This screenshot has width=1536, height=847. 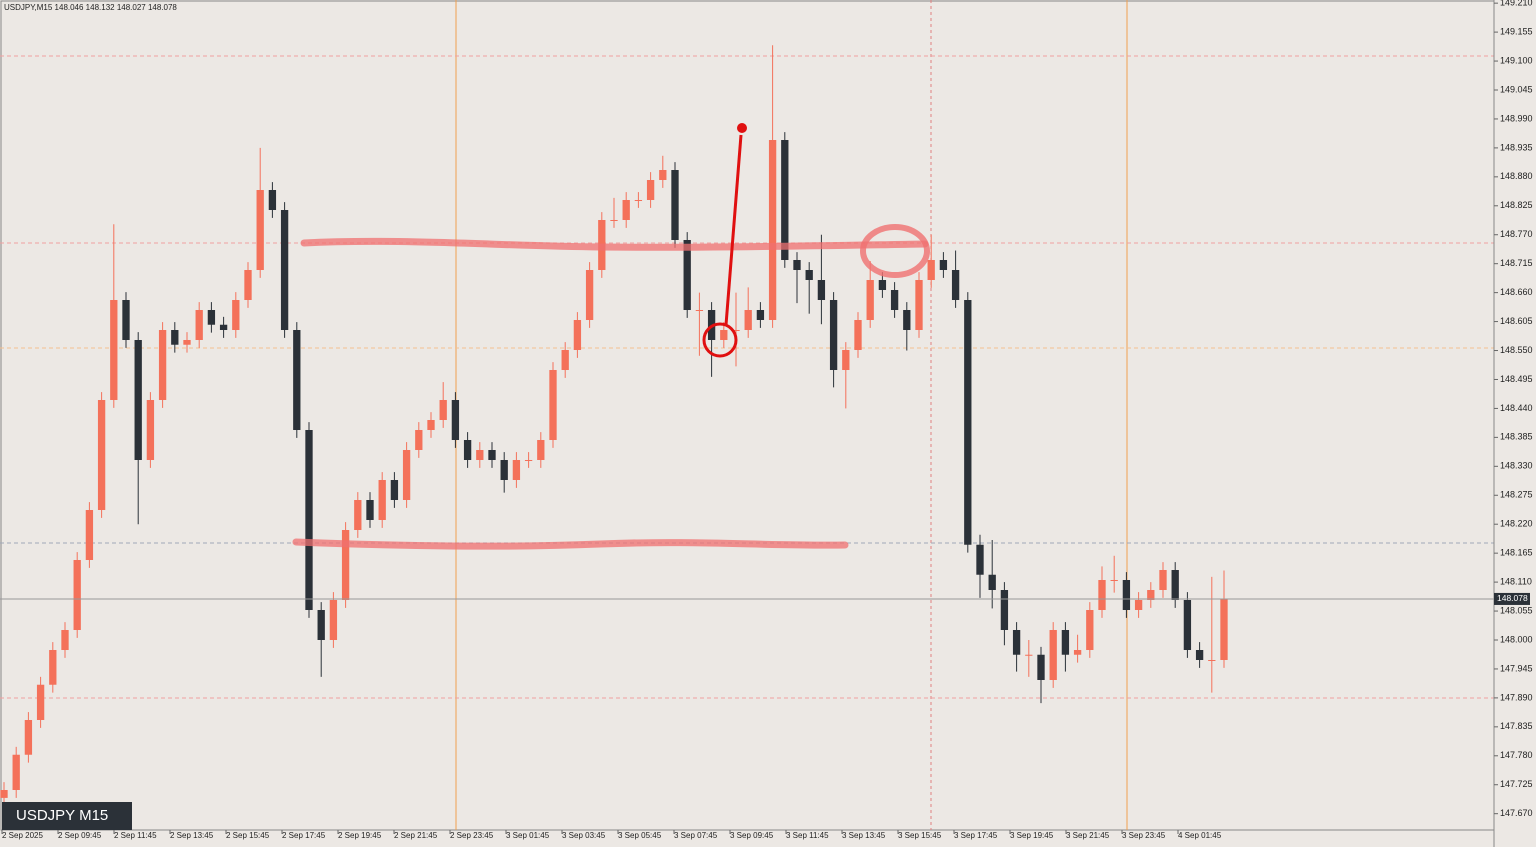 What do you see at coordinates (1516, 31) in the screenshot?
I see `y-tick-label: 149.155` at bounding box center [1516, 31].